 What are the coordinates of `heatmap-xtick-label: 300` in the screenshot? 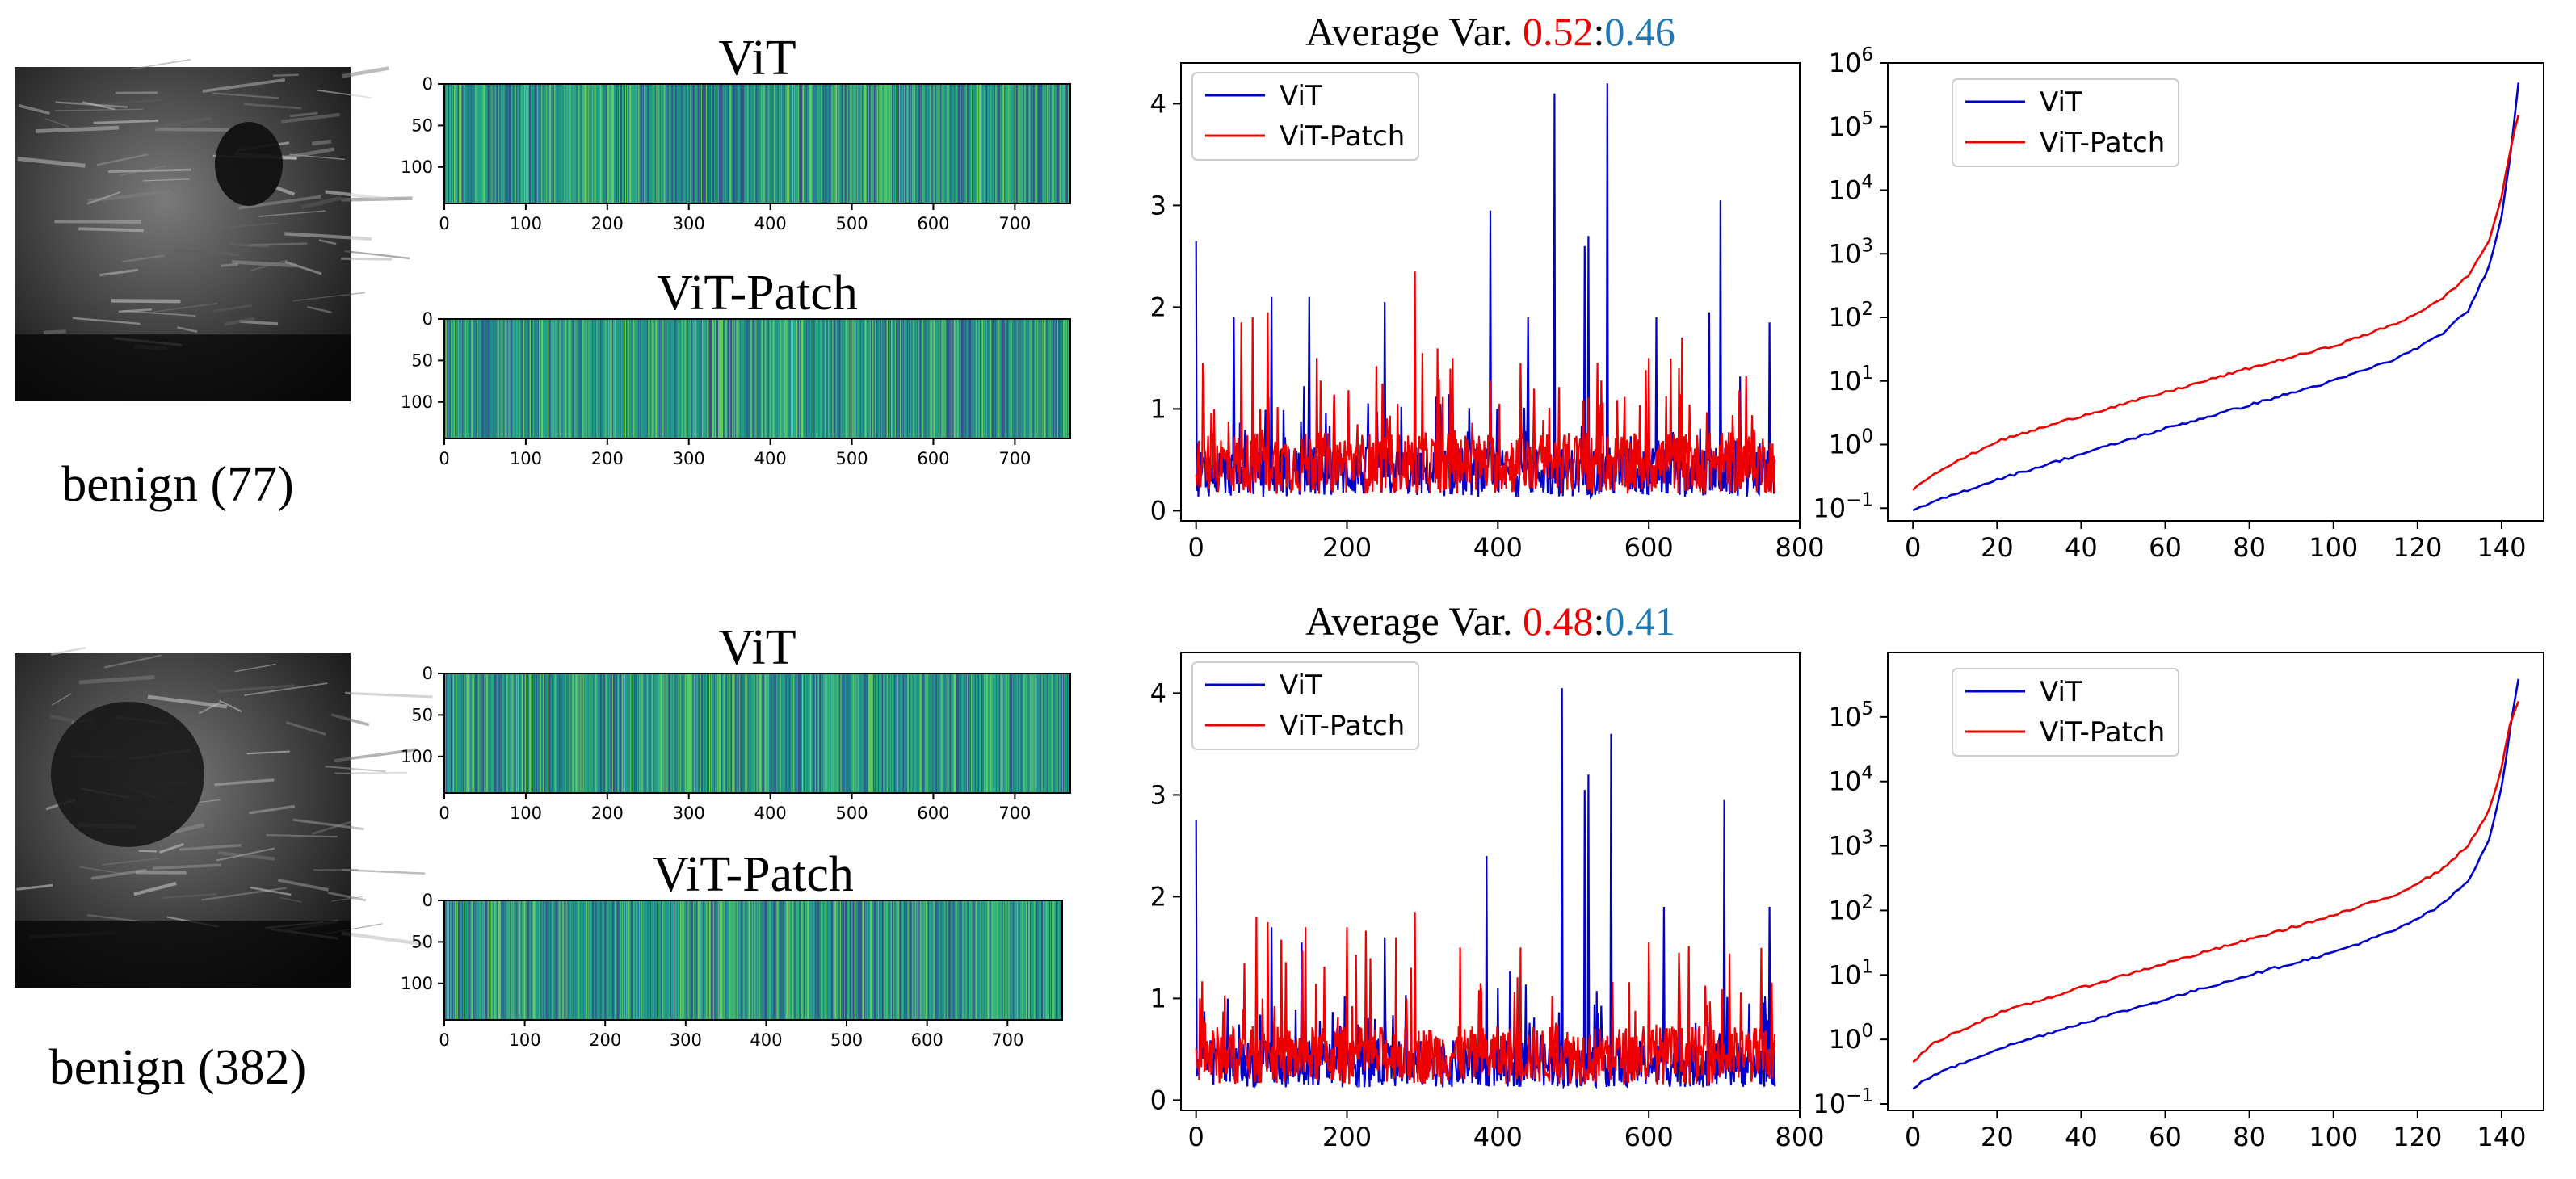 It's located at (689, 223).